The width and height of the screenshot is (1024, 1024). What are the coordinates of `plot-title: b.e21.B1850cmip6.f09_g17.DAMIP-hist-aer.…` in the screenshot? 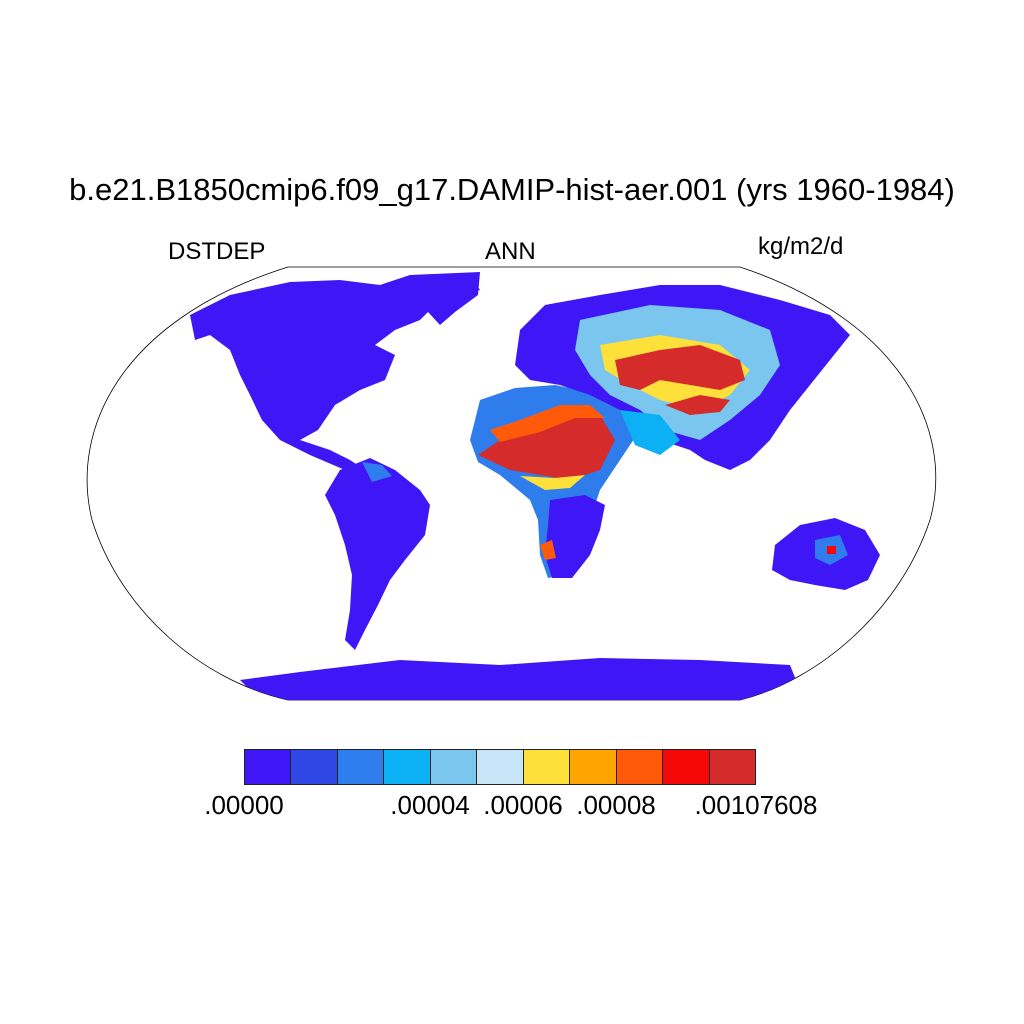 It's located at (512, 189).